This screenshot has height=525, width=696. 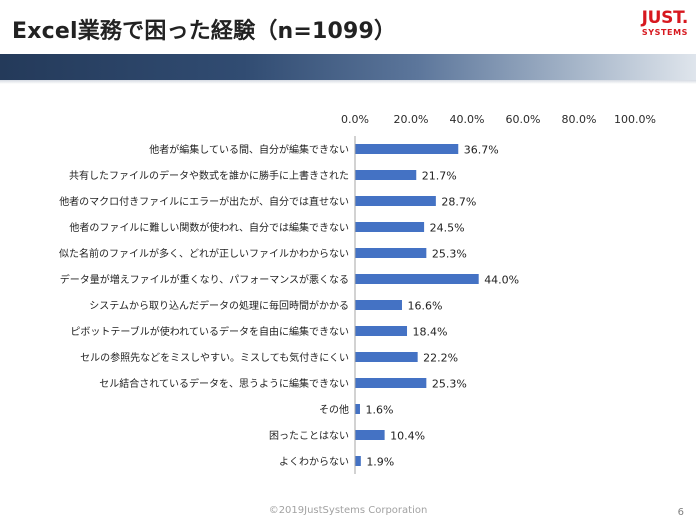 What do you see at coordinates (579, 119) in the screenshot?
I see `x-tick-label: 80.0%` at bounding box center [579, 119].